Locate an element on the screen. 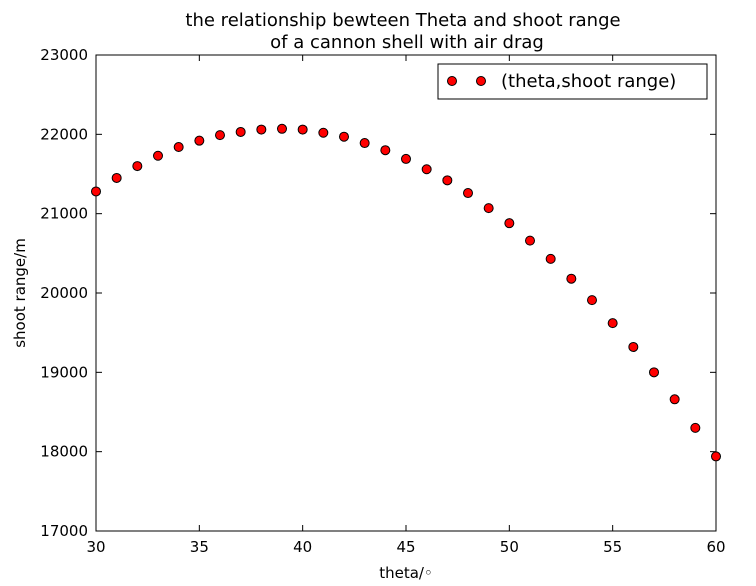 The image size is (756, 586). x-tick-label: 40 is located at coordinates (302, 547).